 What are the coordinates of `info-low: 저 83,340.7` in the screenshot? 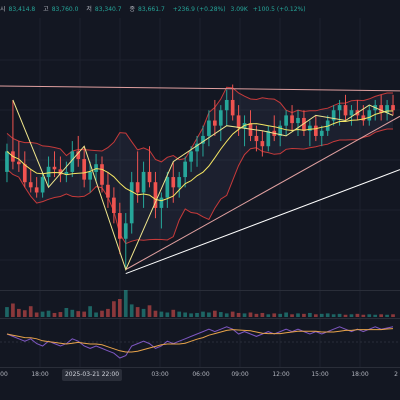 It's located at (104, 9).